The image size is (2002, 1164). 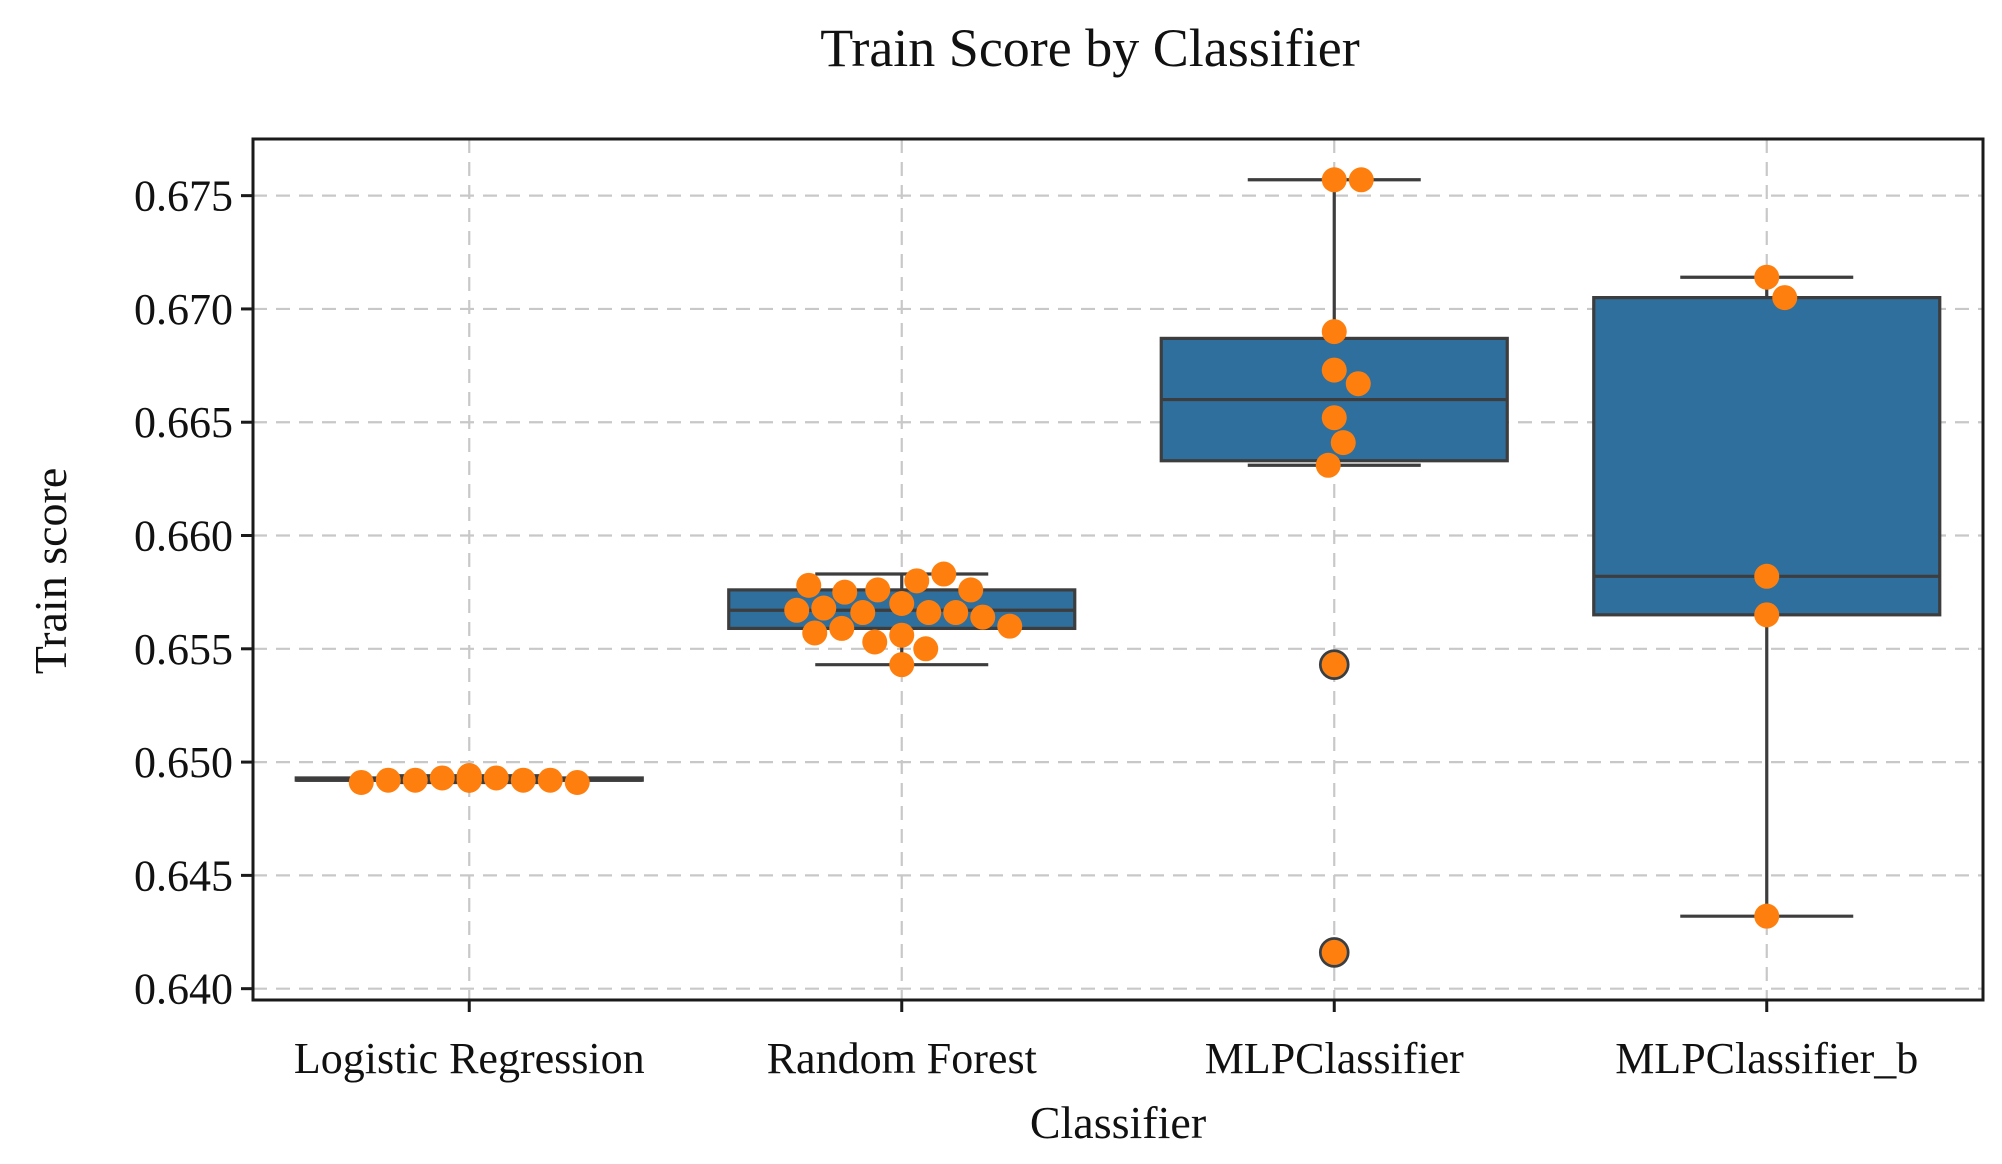 What do you see at coordinates (183, 196) in the screenshot?
I see `y-tick-label-7: 0.675` at bounding box center [183, 196].